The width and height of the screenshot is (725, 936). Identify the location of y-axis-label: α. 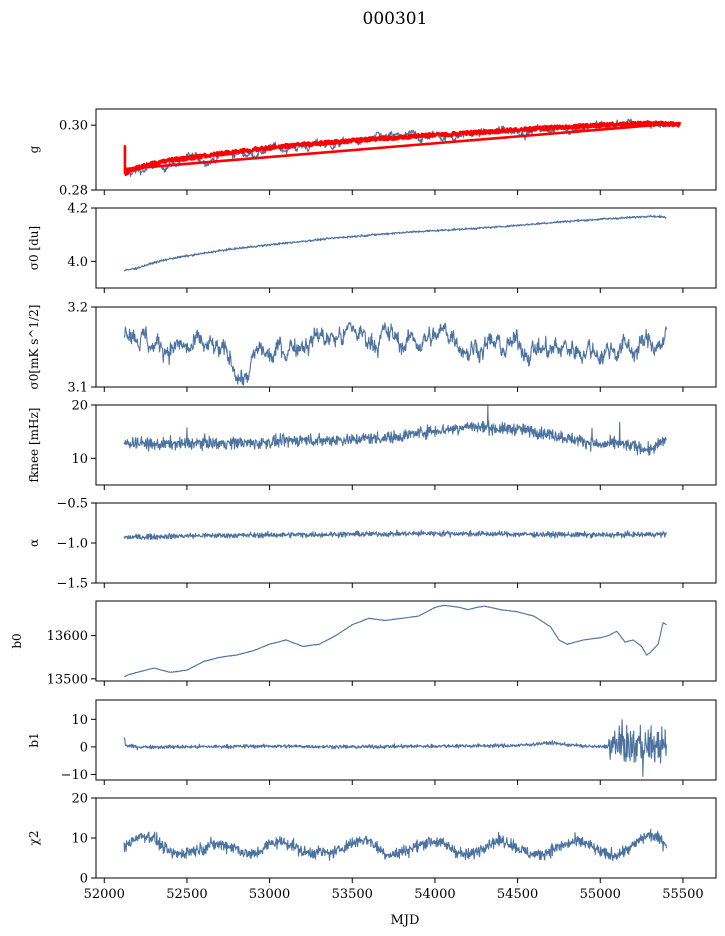
(34, 543).